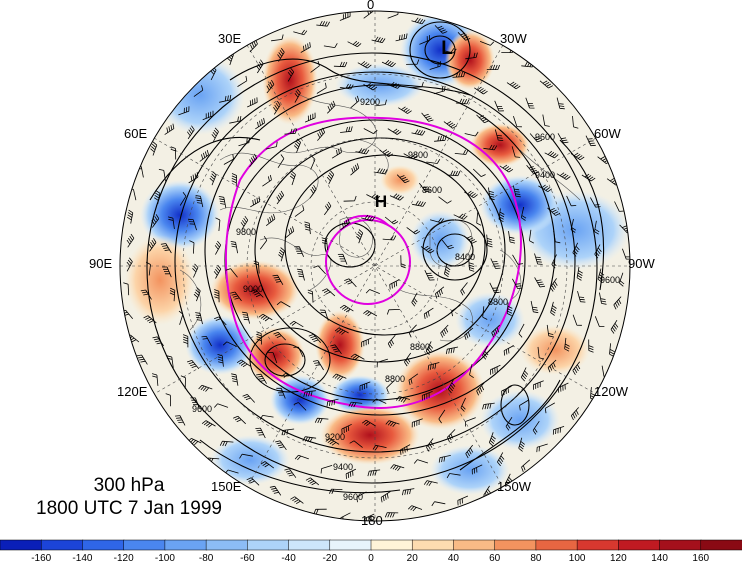  What do you see at coordinates (82, 557) in the screenshot?
I see `colorbar-tick-label: -140` at bounding box center [82, 557].